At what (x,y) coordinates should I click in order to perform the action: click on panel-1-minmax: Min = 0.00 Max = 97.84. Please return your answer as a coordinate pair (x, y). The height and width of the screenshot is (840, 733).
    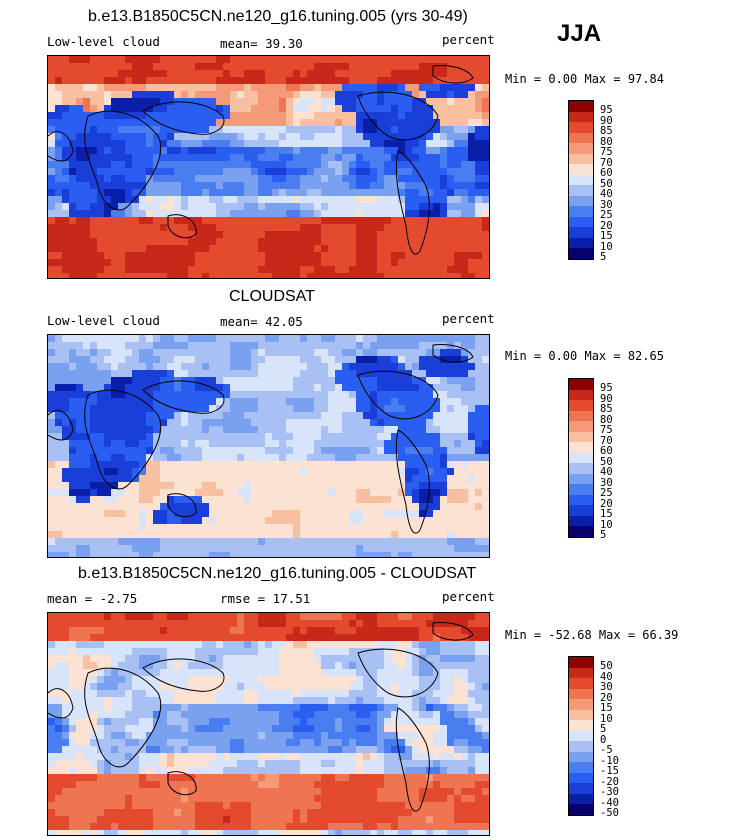
    Looking at the image, I should click on (584, 79).